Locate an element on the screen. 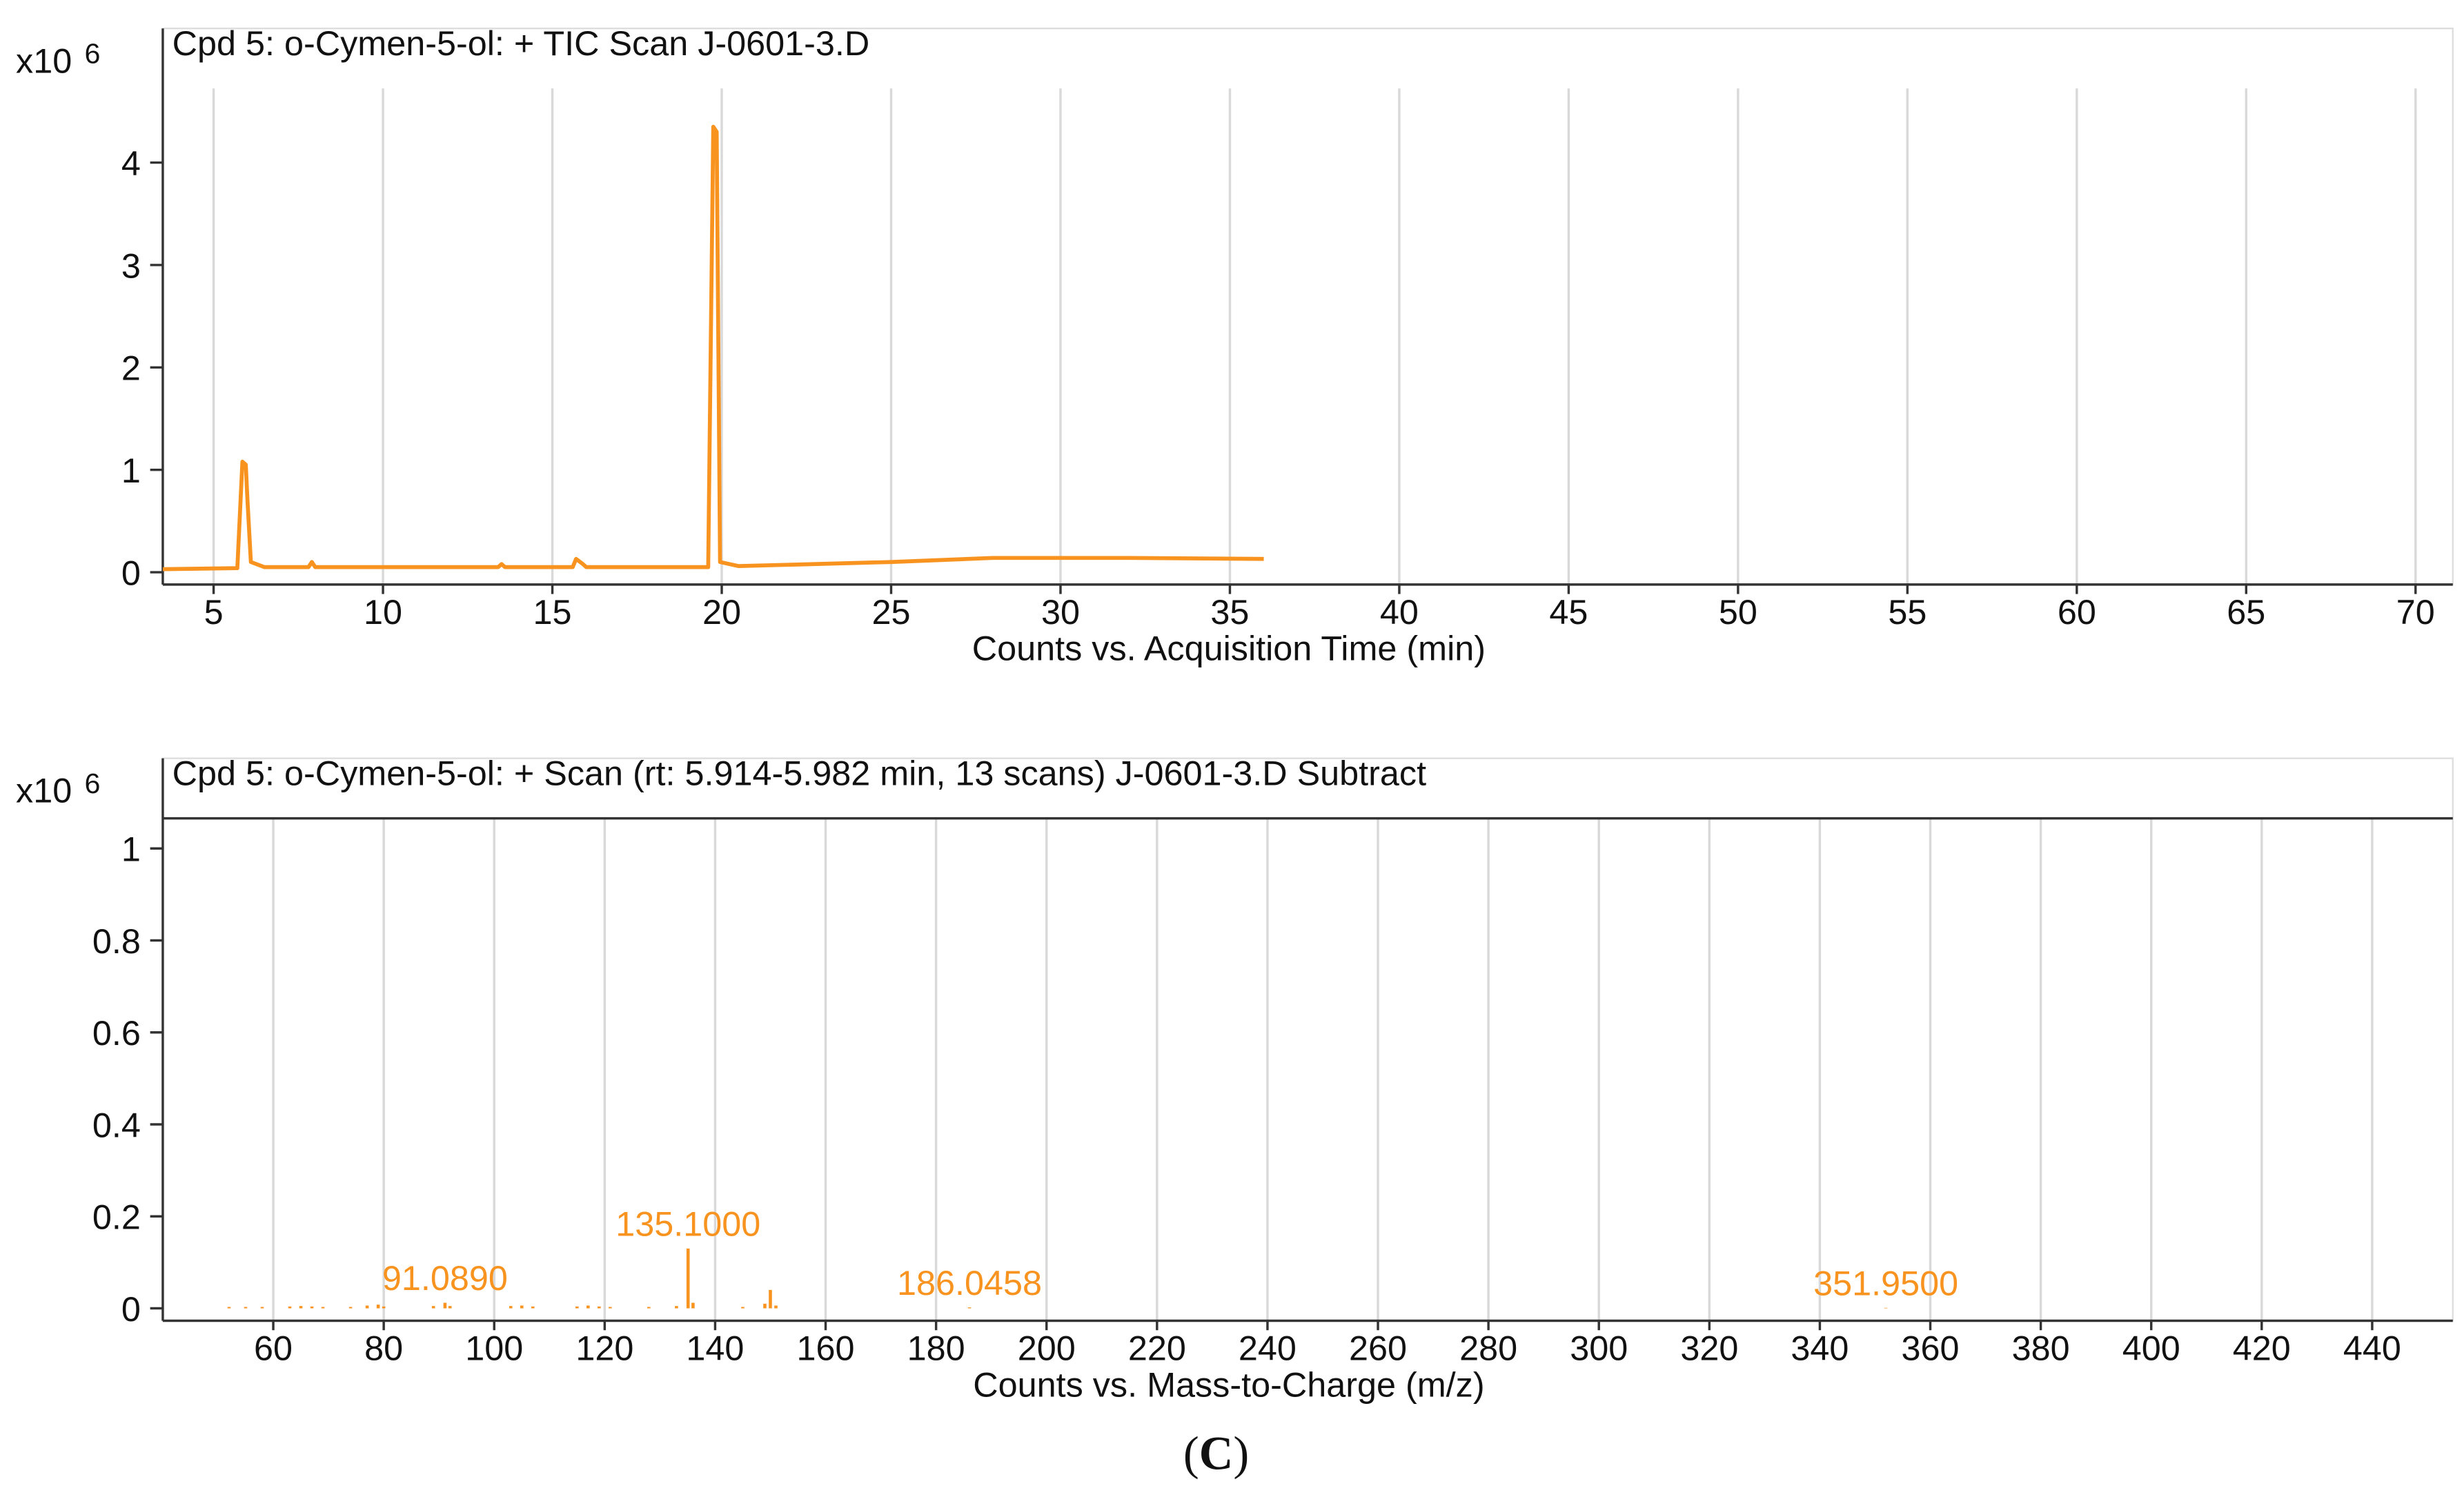 The width and height of the screenshot is (2464, 1504). x-tick-label: 15 is located at coordinates (552, 612).